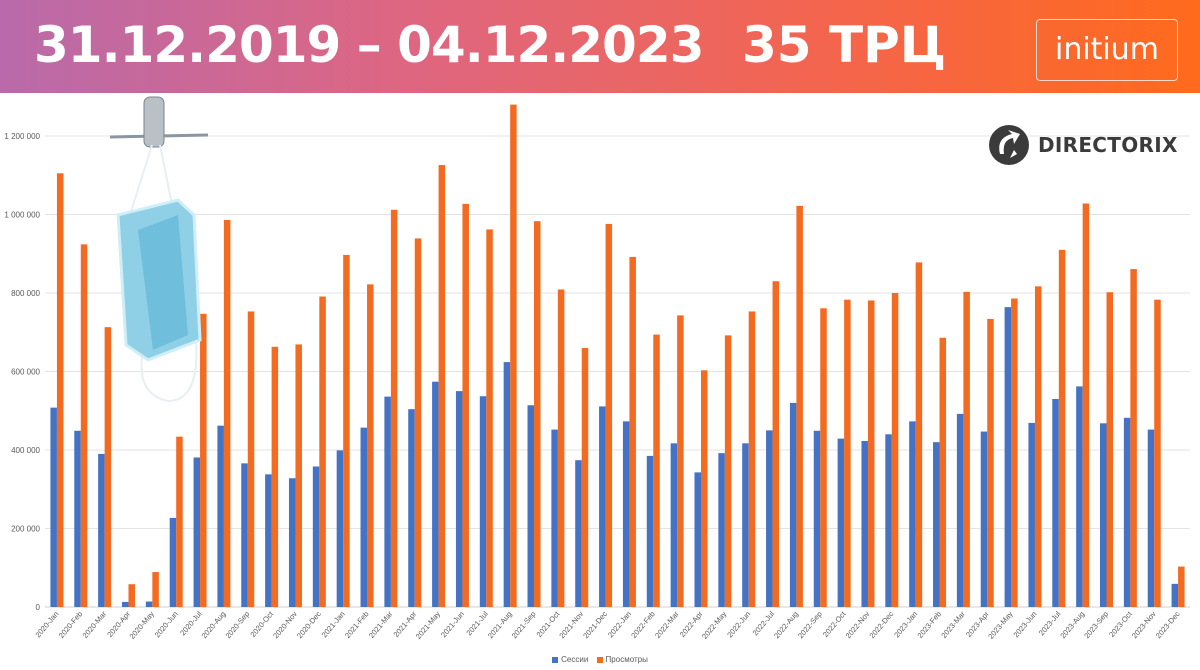 The height and width of the screenshot is (670, 1200). Describe the element at coordinates (810, 625) in the screenshot. I see `x-tick-label: 2022-Sep` at that location.